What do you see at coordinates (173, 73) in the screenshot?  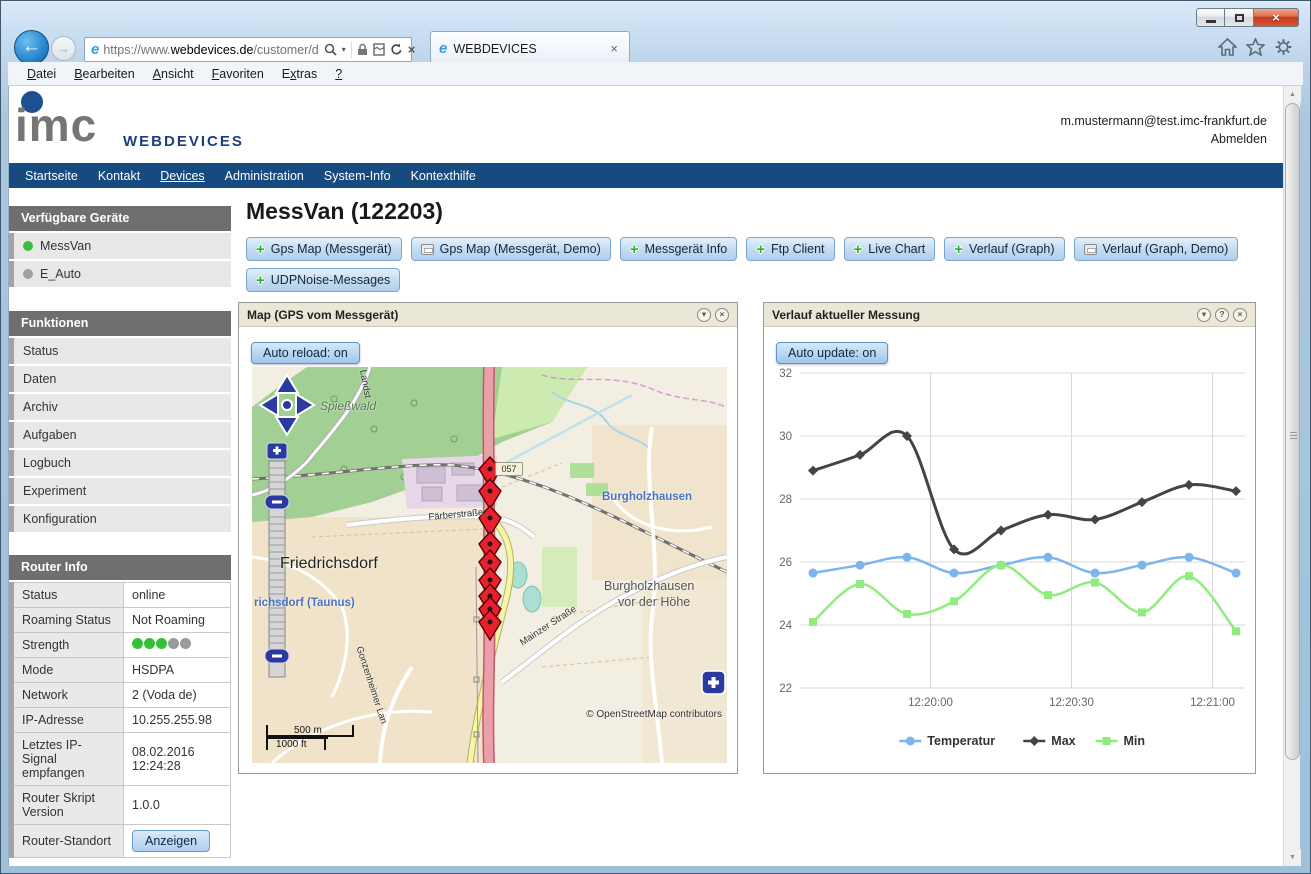 I see `menu-ansicht: Ansicht` at bounding box center [173, 73].